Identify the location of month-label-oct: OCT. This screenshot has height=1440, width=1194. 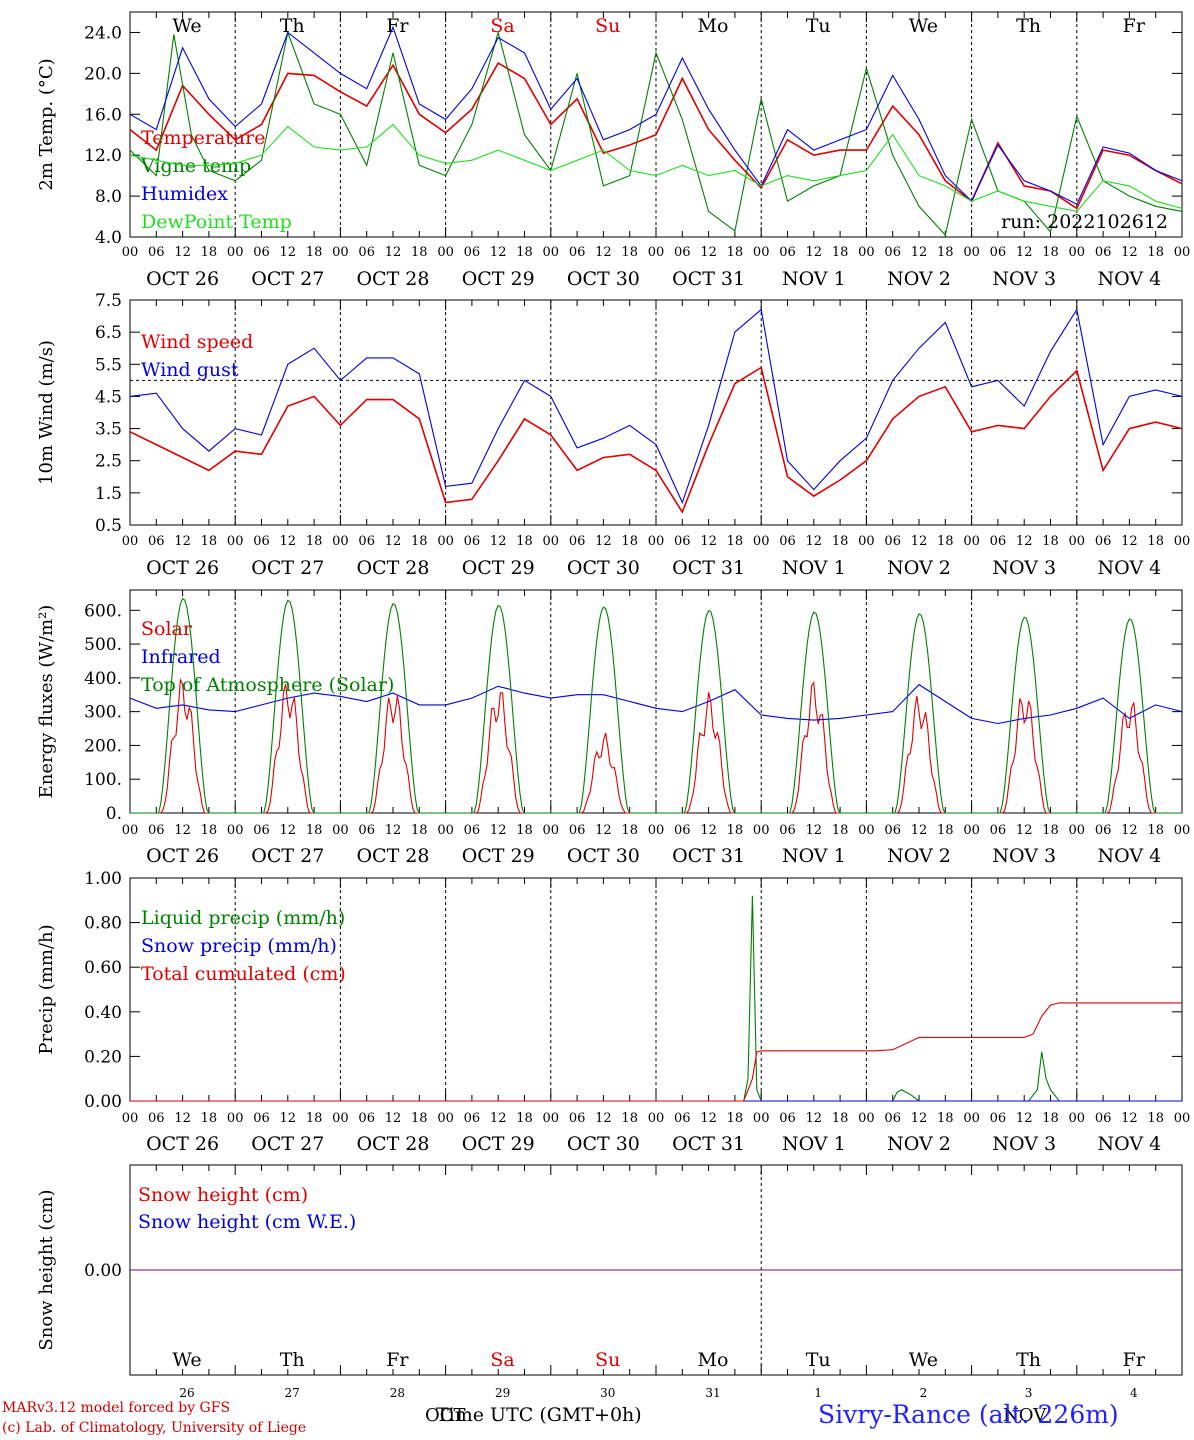
(445, 1415).